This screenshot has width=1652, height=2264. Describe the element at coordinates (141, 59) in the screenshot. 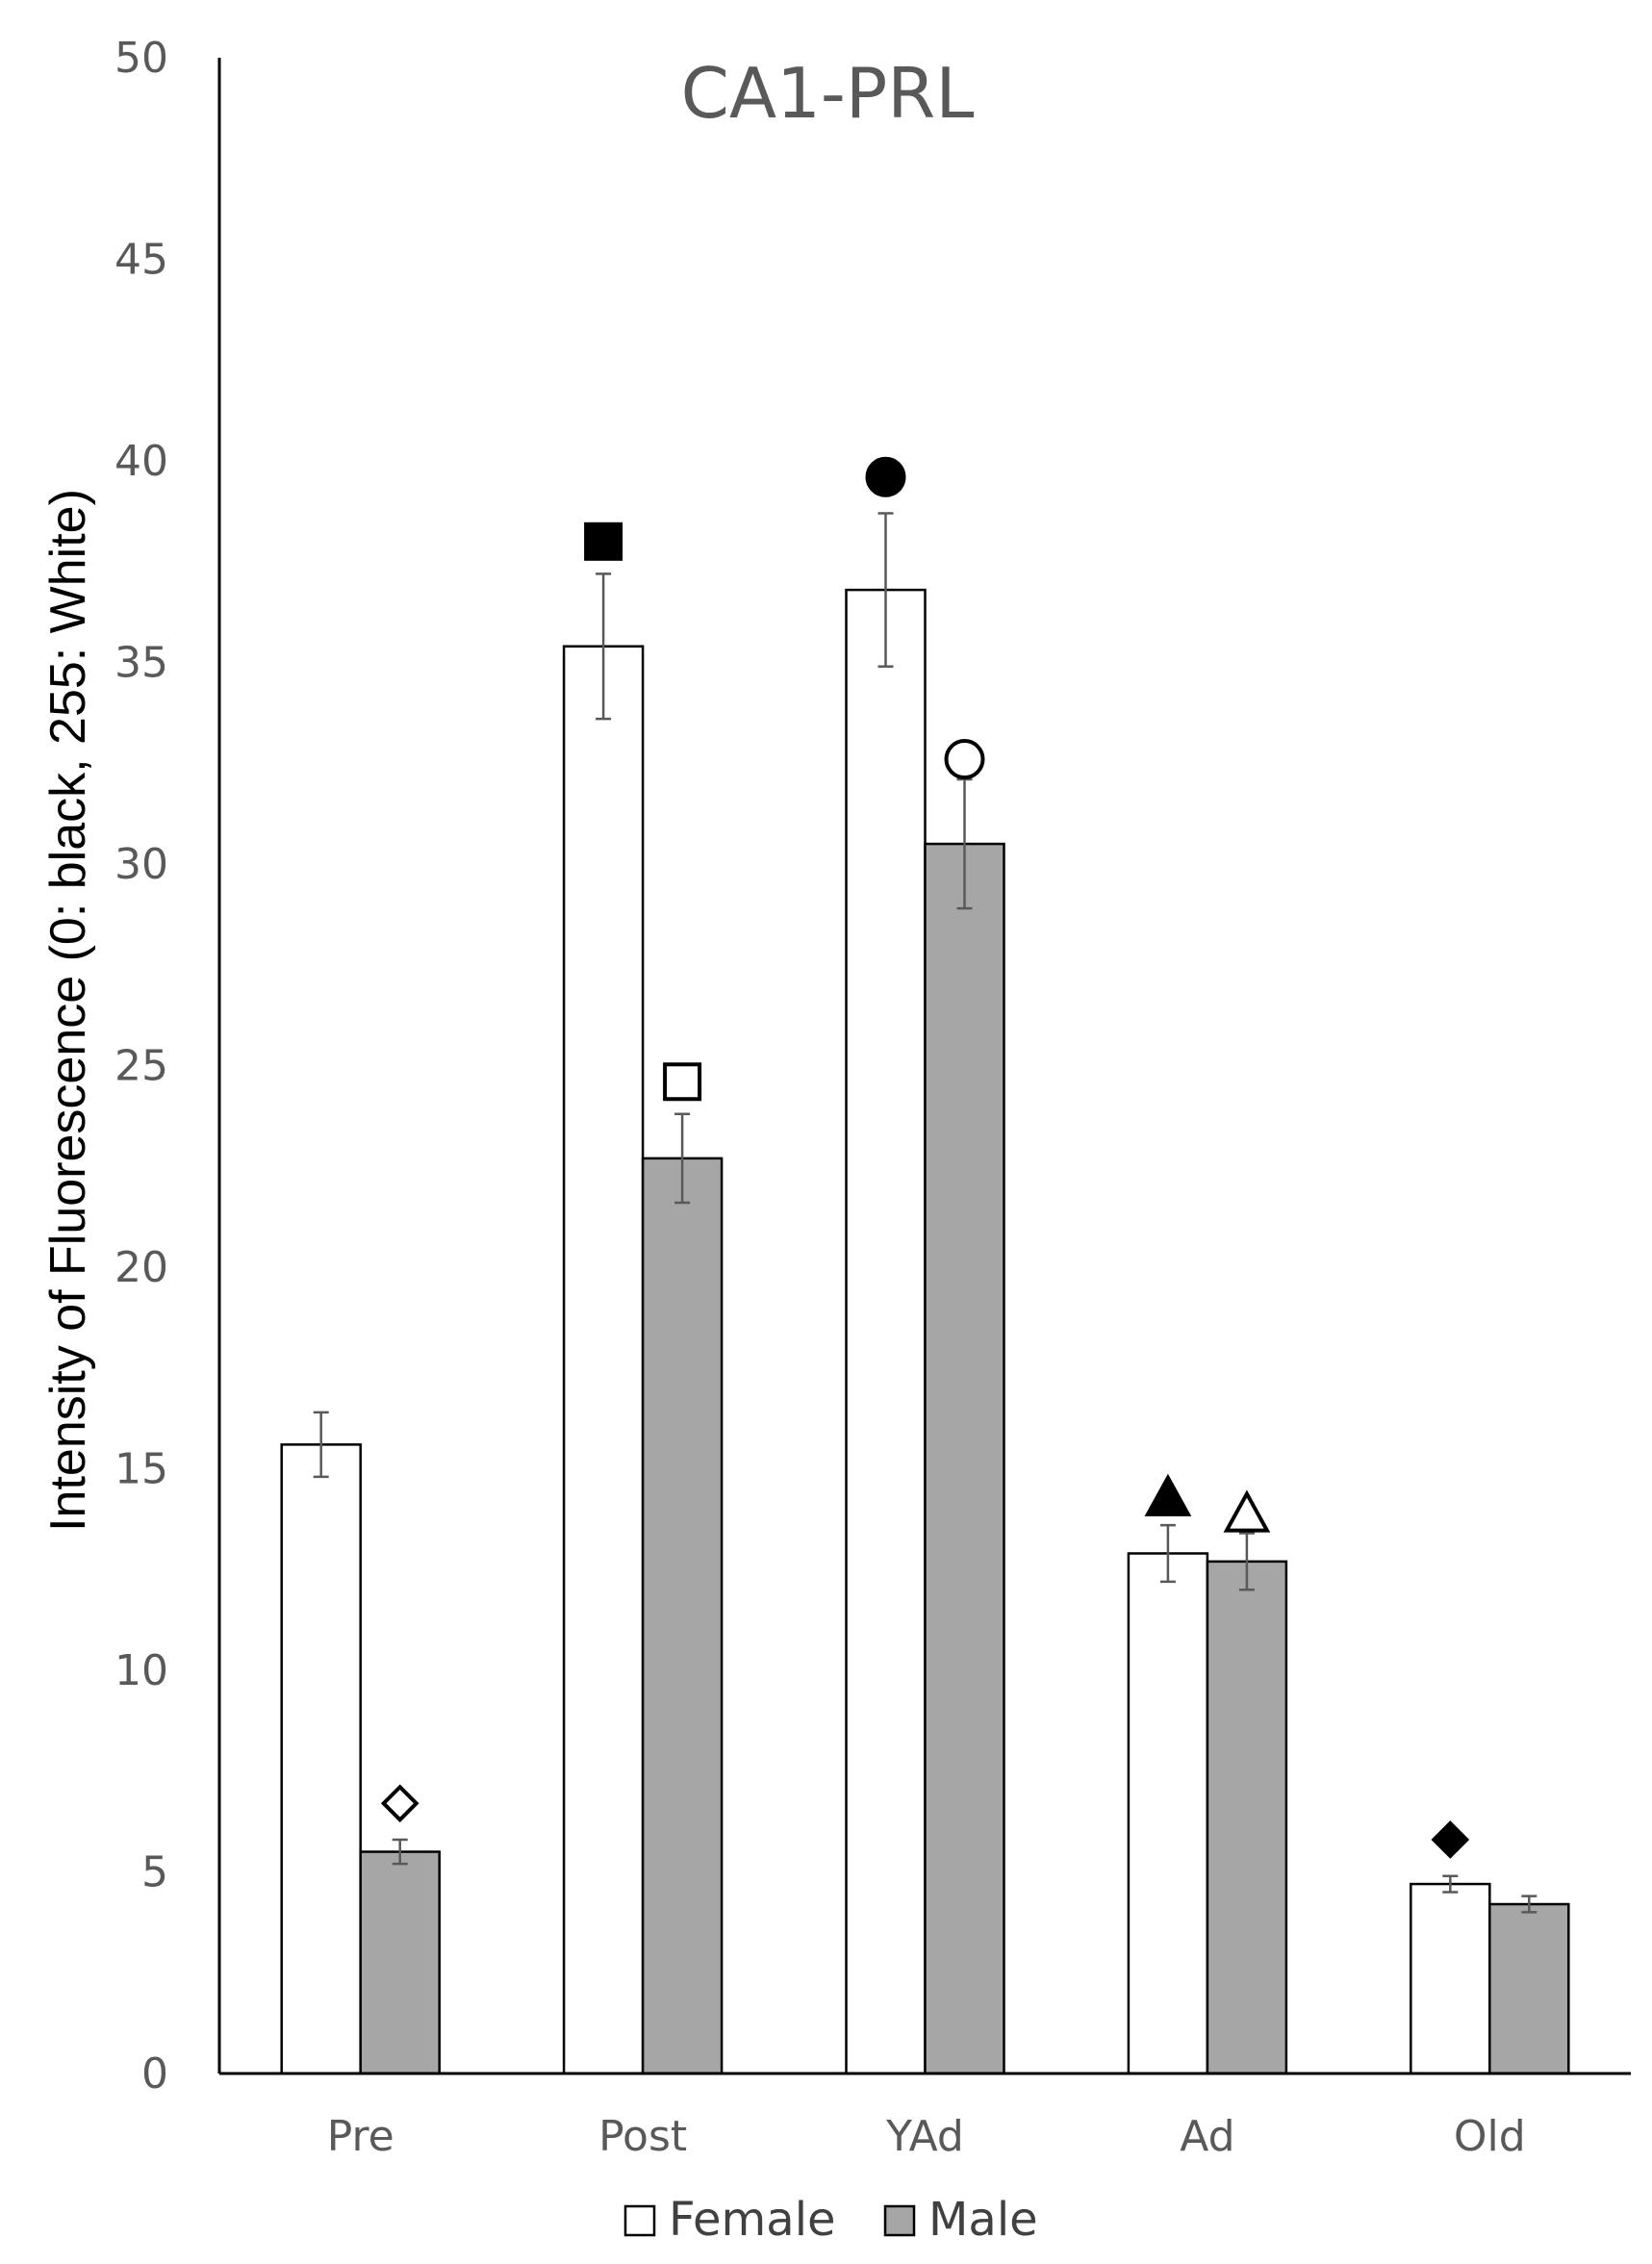

I see `y-tick-label: 50` at that location.